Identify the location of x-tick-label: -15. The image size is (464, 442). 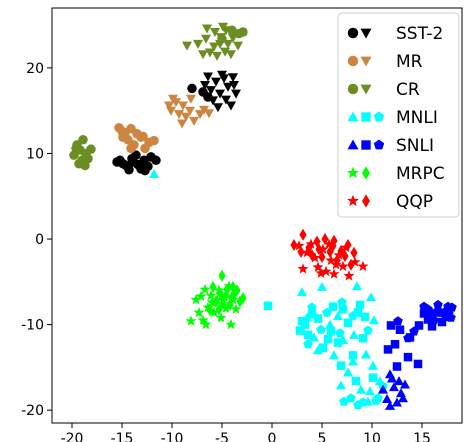
(122, 436).